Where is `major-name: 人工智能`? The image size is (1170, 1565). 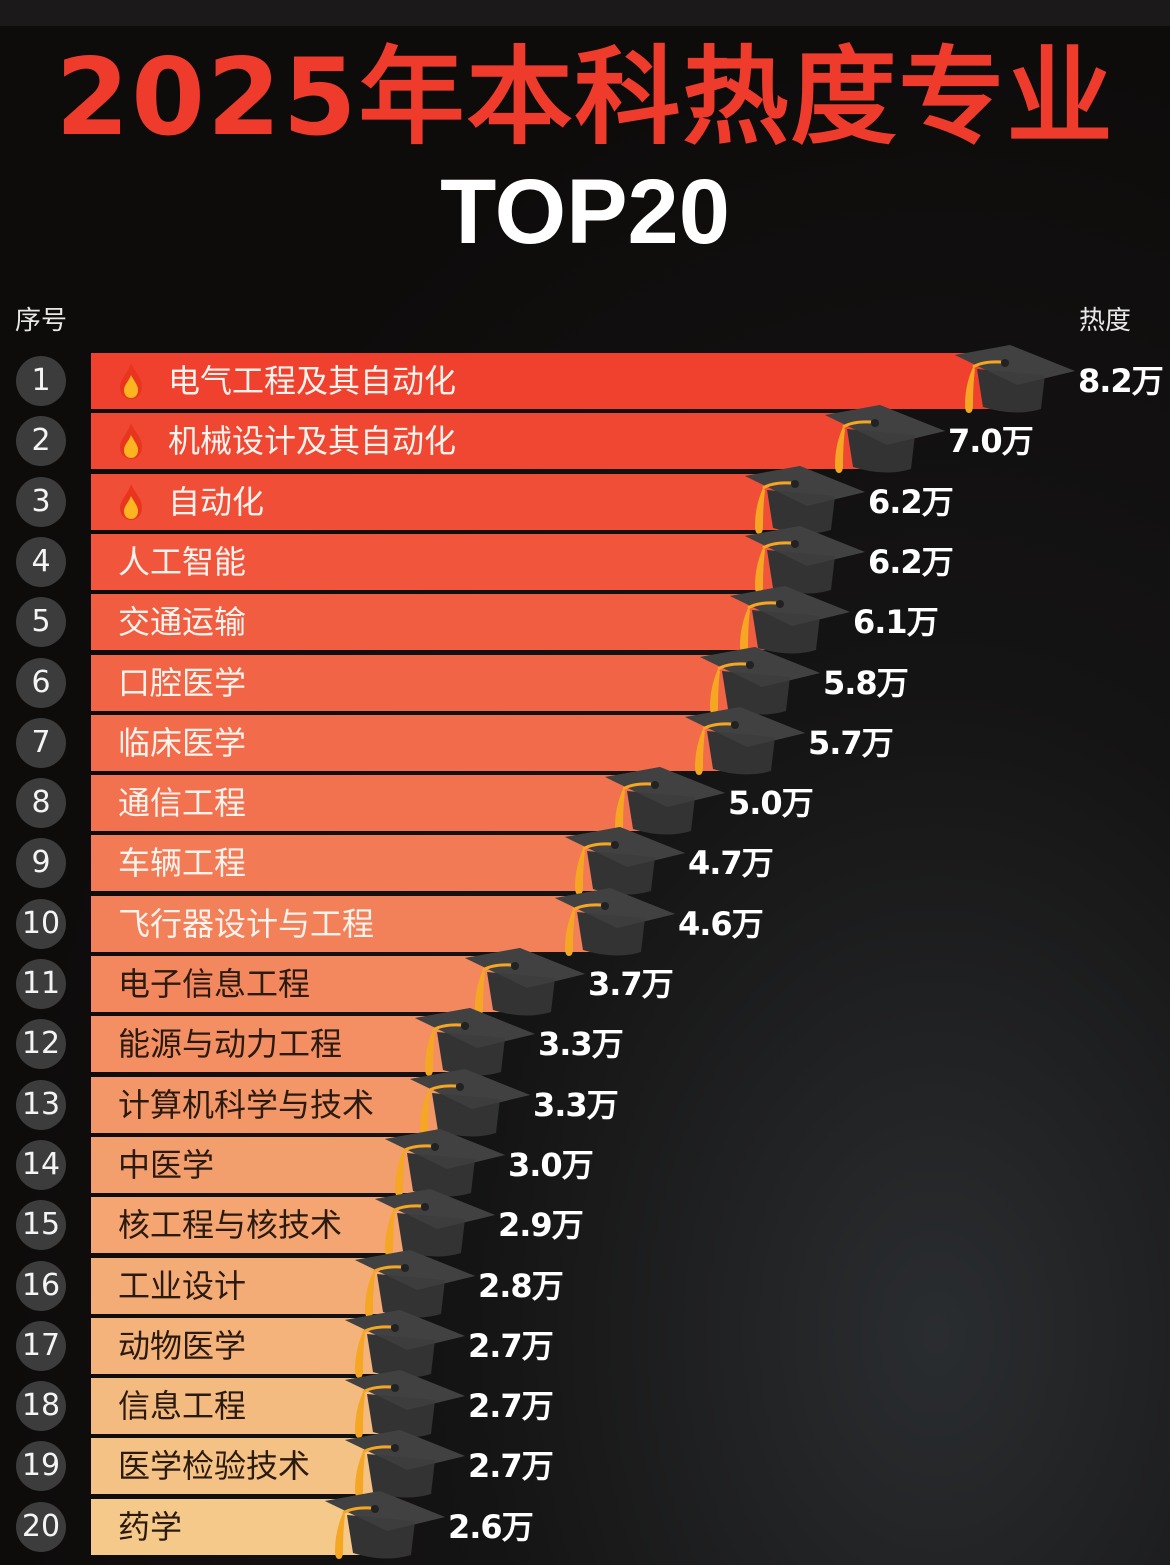 major-name: 人工智能 is located at coordinates (182, 561).